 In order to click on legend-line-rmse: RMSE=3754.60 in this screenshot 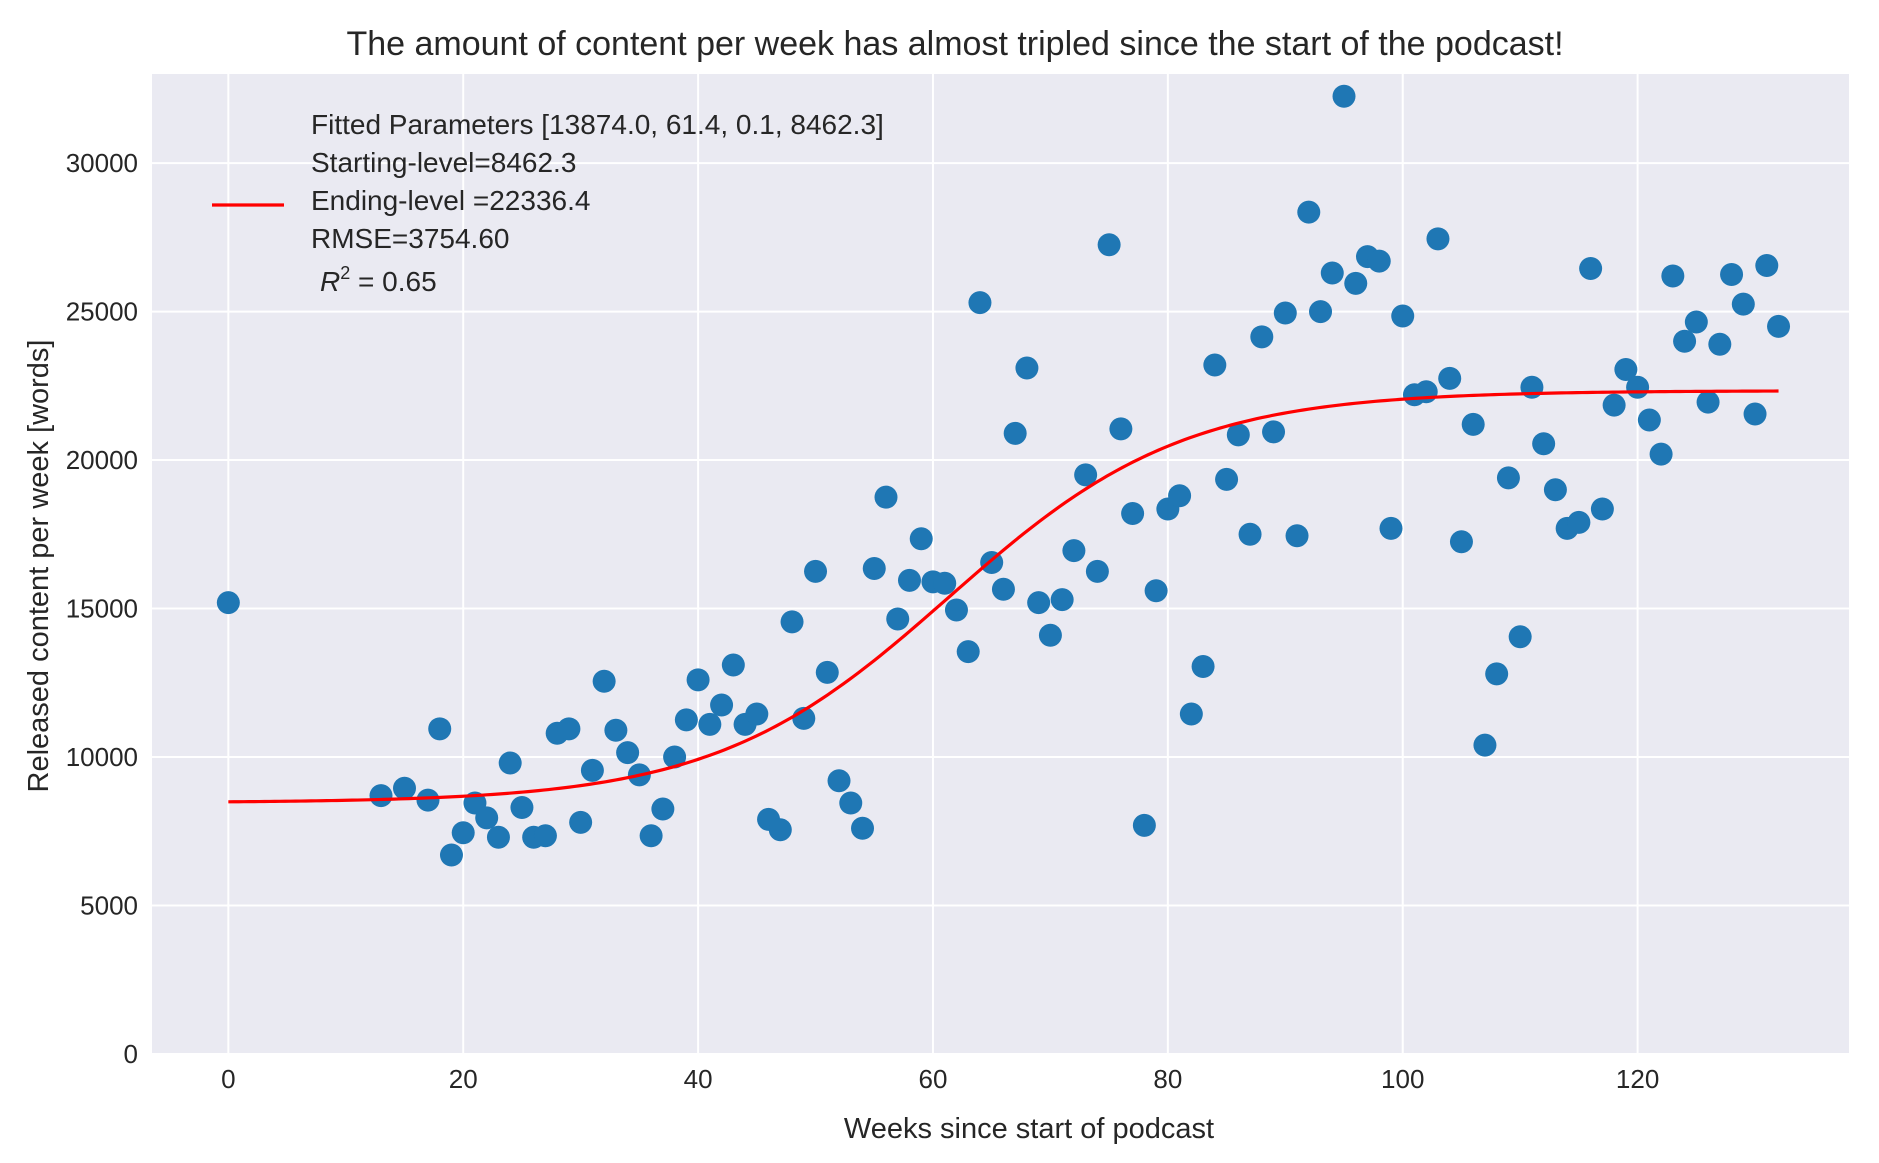, I will do `click(410, 238)`.